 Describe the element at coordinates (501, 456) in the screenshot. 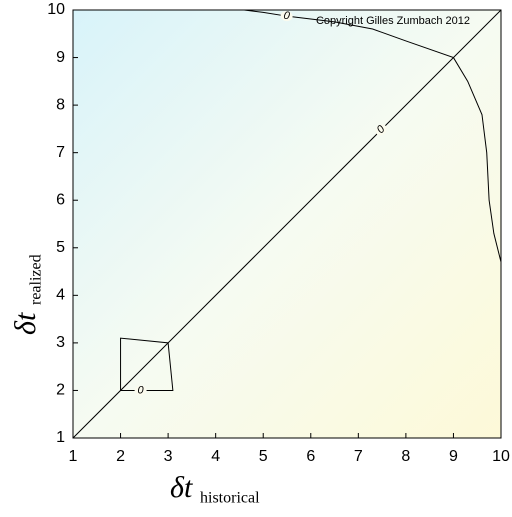

I see `x-tick-label: 10` at that location.